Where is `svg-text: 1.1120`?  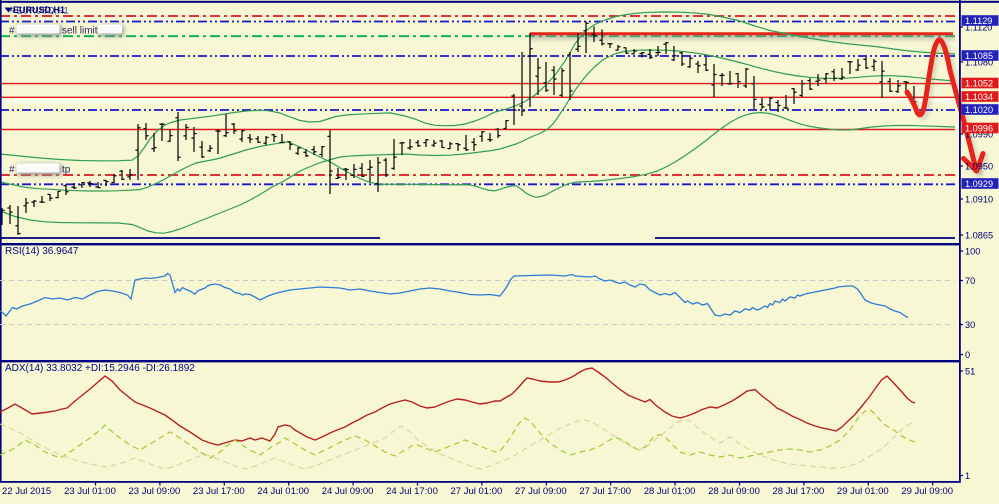 svg-text: 1.1120 is located at coordinates (978, 27).